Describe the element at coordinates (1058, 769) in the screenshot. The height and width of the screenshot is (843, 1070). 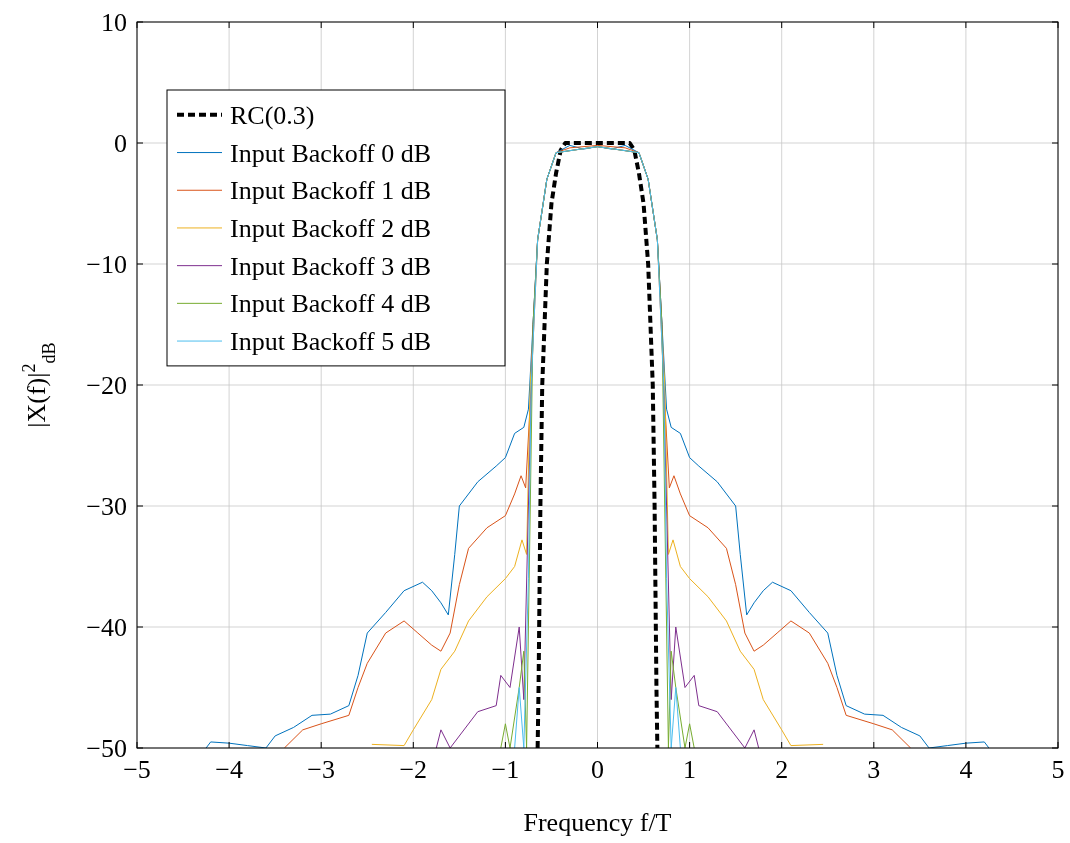
I see `x-tick-label: 5` at that location.